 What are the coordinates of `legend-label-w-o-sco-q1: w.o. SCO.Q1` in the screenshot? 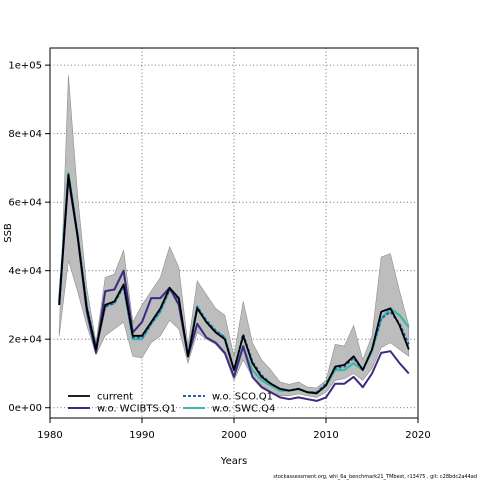 It's located at (242, 397).